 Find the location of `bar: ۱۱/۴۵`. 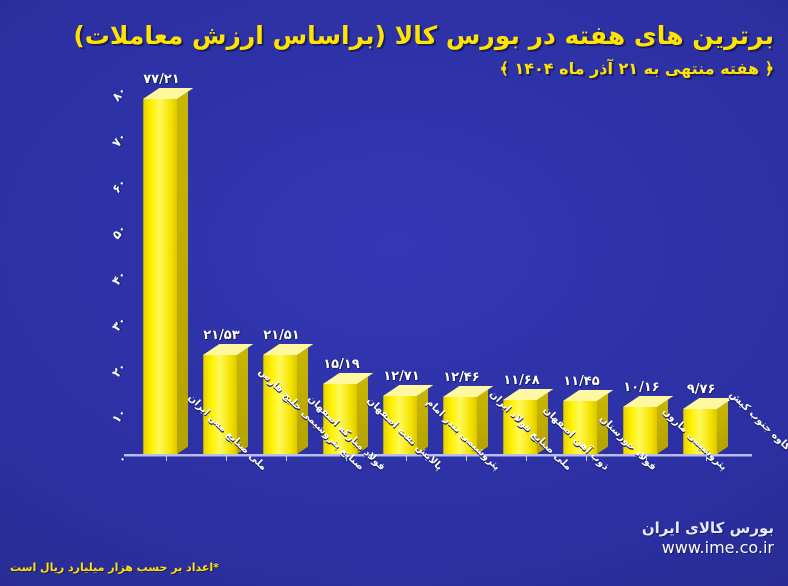

bar: ۱۱/۴۵ is located at coordinates (588, 414).